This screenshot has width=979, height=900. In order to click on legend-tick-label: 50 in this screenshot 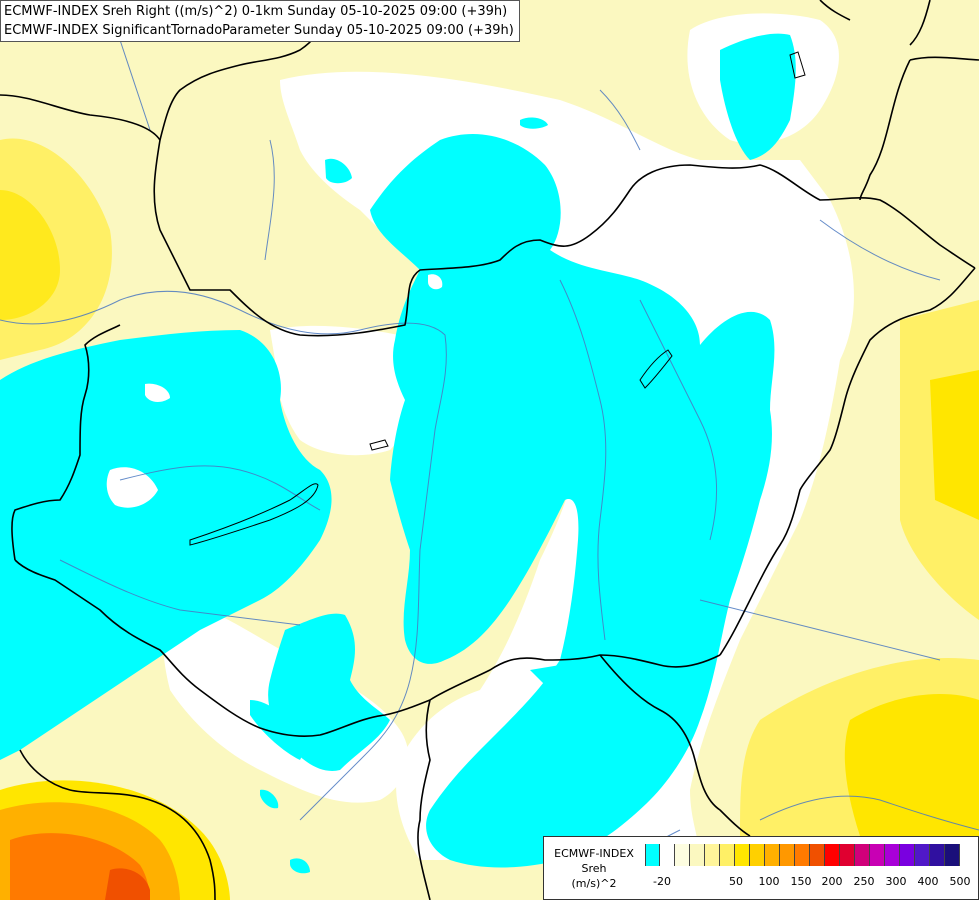, I will do `click(736, 881)`.